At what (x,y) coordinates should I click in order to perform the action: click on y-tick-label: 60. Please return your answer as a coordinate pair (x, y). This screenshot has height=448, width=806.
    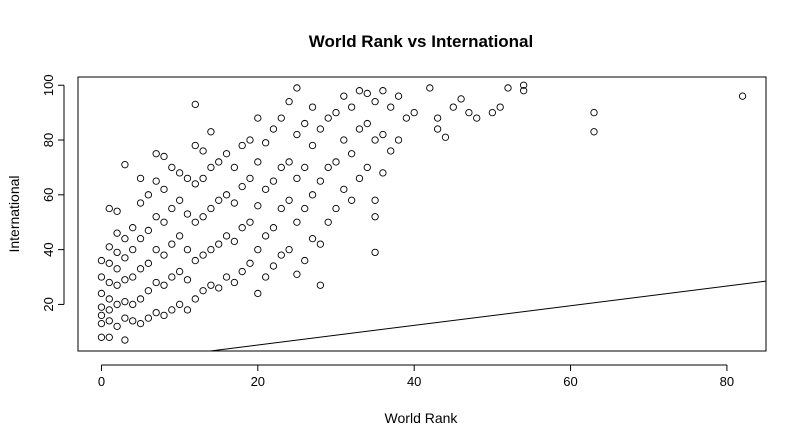
    Looking at the image, I should click on (48, 195).